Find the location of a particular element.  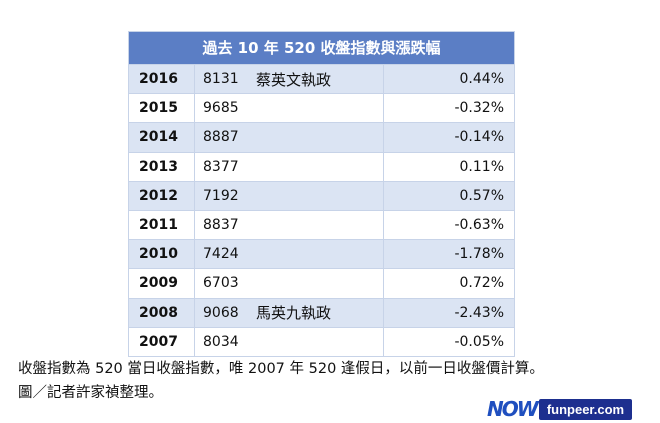

index-cell: 7424 is located at coordinates (221, 254).